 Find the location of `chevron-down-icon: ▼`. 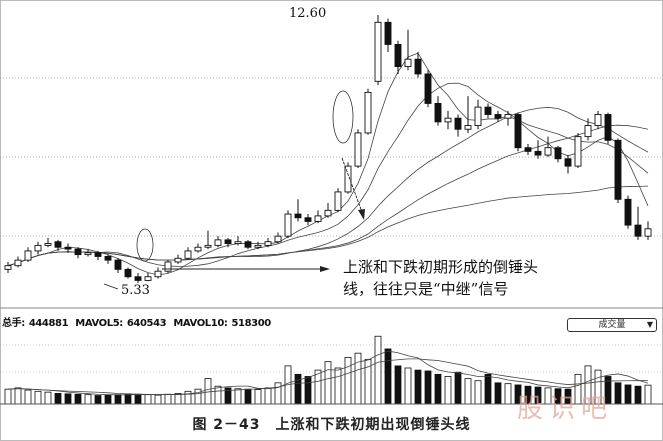

chevron-down-icon: ▼ is located at coordinates (649, 324).